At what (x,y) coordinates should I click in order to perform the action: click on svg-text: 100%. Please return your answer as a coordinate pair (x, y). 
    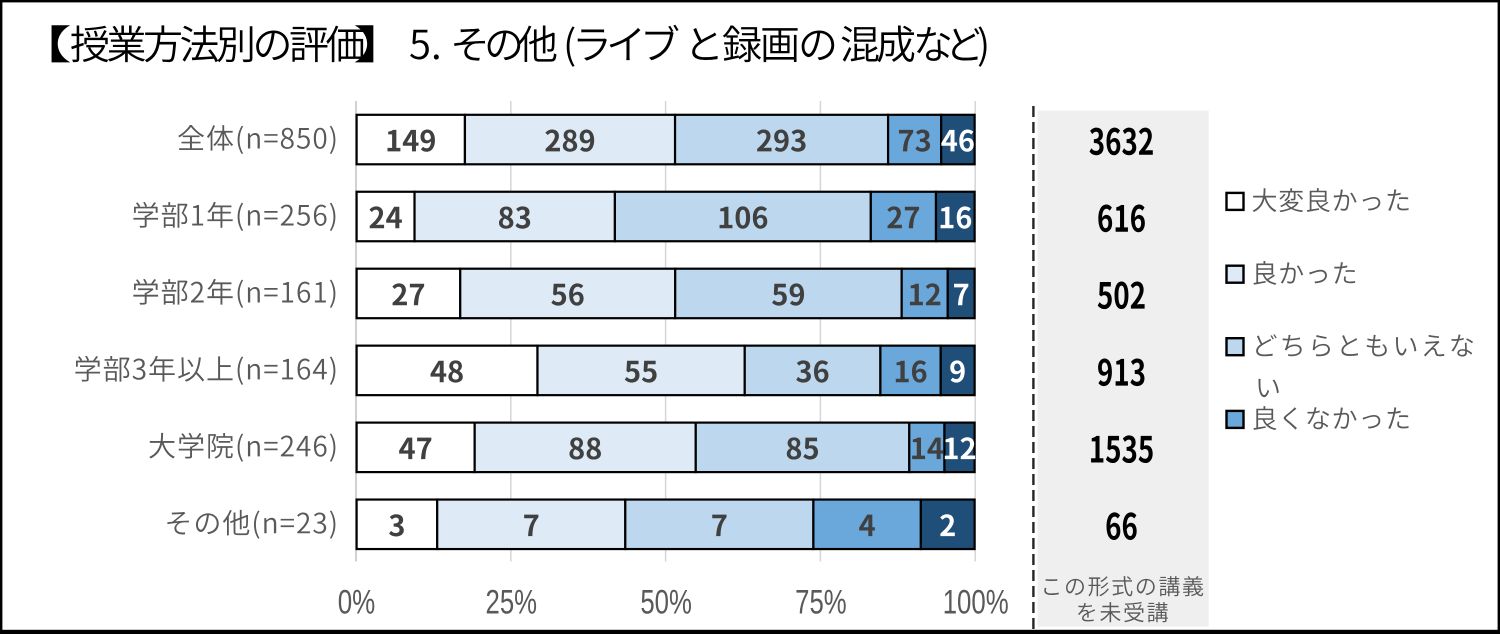
    Looking at the image, I should click on (976, 603).